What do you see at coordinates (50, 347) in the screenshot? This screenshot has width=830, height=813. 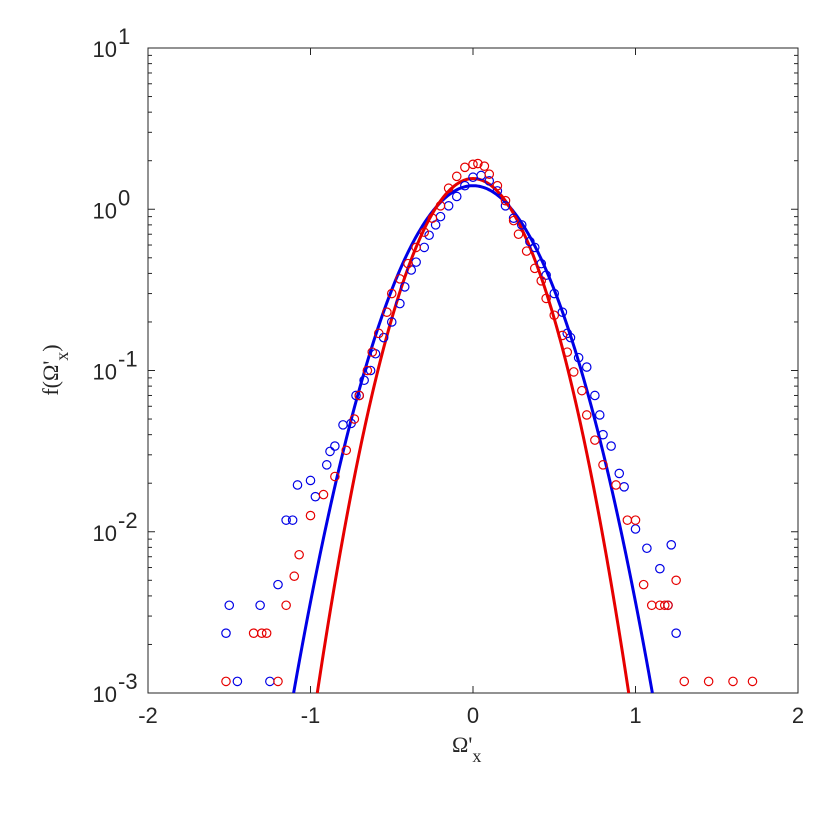 I see `y-axis-title-close: )` at bounding box center [50, 347].